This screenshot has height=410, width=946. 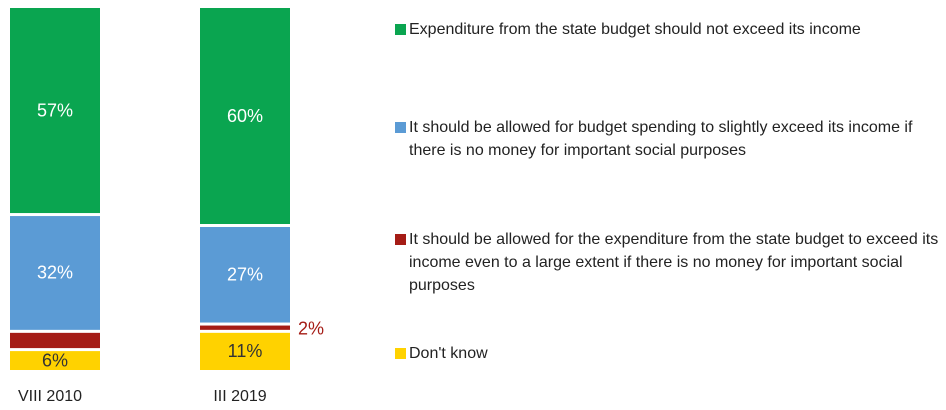 I want to click on data-label: 27%, so click(x=245, y=275).